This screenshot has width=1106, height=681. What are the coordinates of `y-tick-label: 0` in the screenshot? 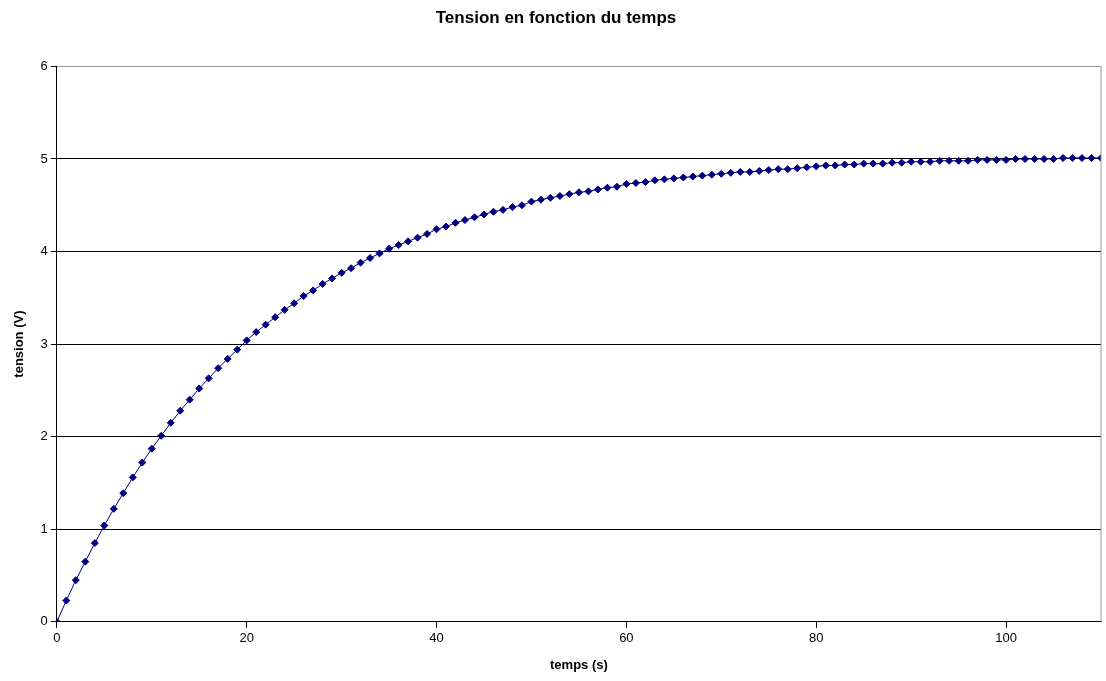 It's located at (44, 621).